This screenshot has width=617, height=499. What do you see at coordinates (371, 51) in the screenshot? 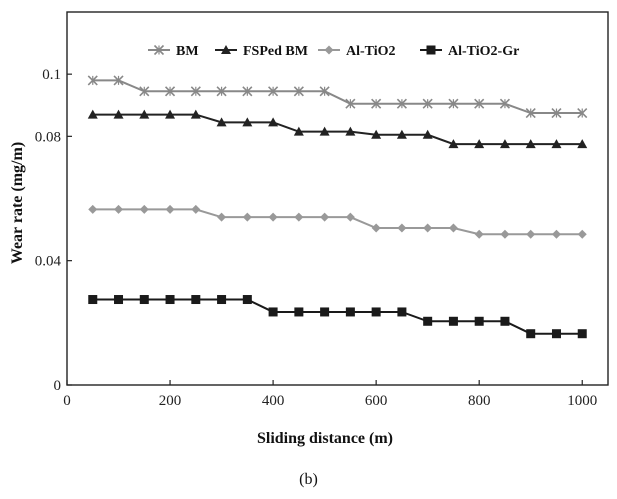
I see `legend-label: Al-TiO2` at bounding box center [371, 51].